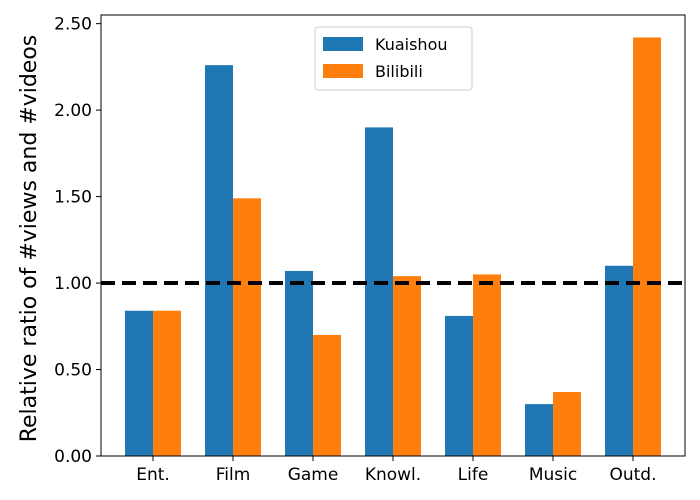 This screenshot has width=700, height=500. What do you see at coordinates (343, 71) in the screenshot?
I see `legend-swatch-bilibili` at bounding box center [343, 71].